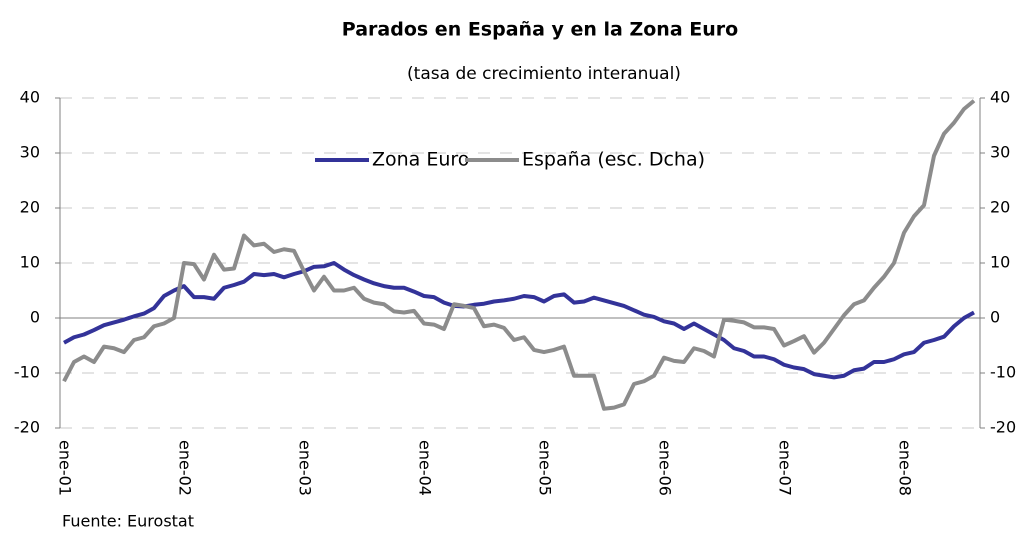 The width and height of the screenshot is (1033, 534). What do you see at coordinates (30, 152) in the screenshot?
I see `y-tick-label: 30` at bounding box center [30, 152].